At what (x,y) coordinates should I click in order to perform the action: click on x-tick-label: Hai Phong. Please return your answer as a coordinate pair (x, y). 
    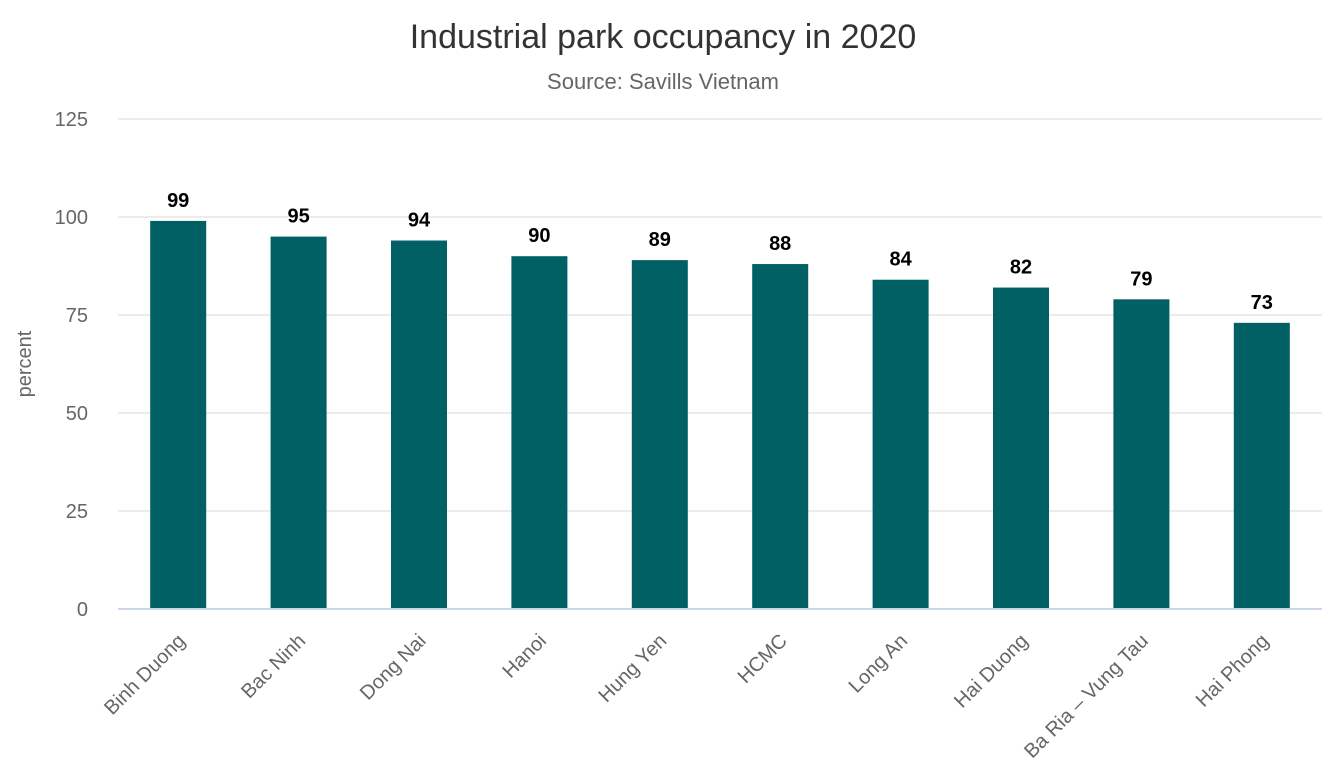
    Looking at the image, I should click on (1233, 671).